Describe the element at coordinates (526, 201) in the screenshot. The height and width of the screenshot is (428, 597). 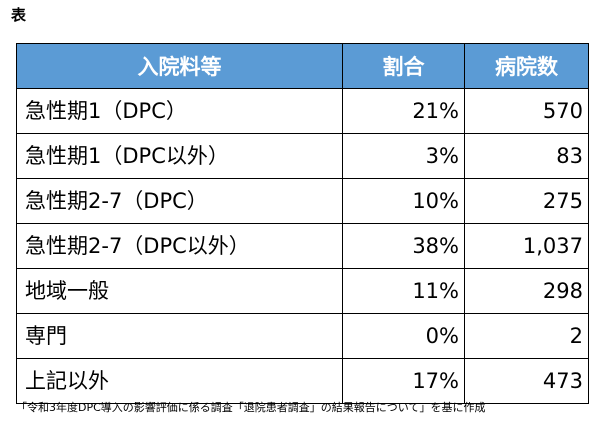
I see `cell-hospital-count: 275` at that location.